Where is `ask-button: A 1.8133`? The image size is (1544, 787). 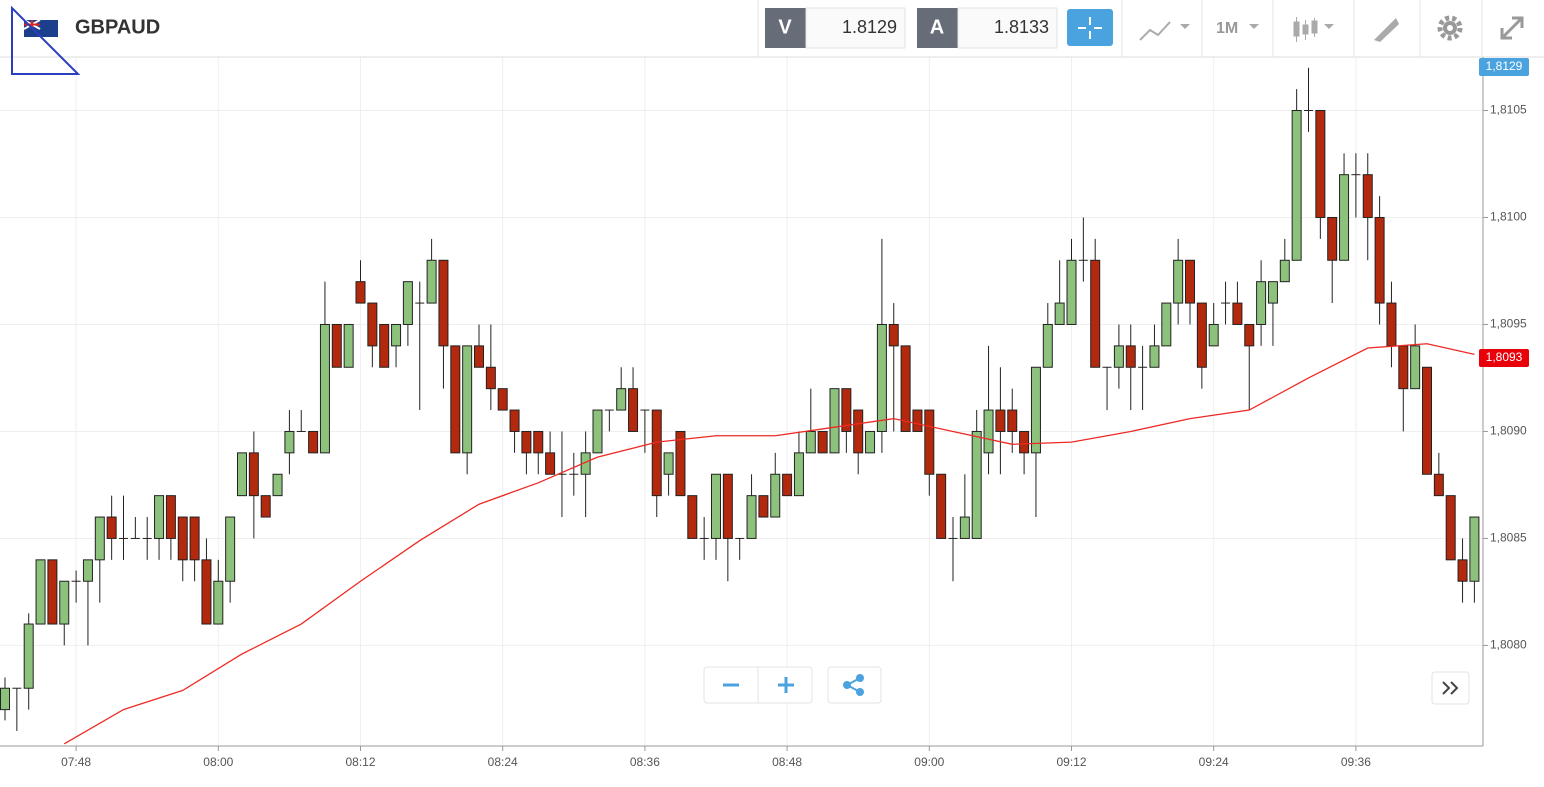 ask-button: A 1.8133 is located at coordinates (987, 28).